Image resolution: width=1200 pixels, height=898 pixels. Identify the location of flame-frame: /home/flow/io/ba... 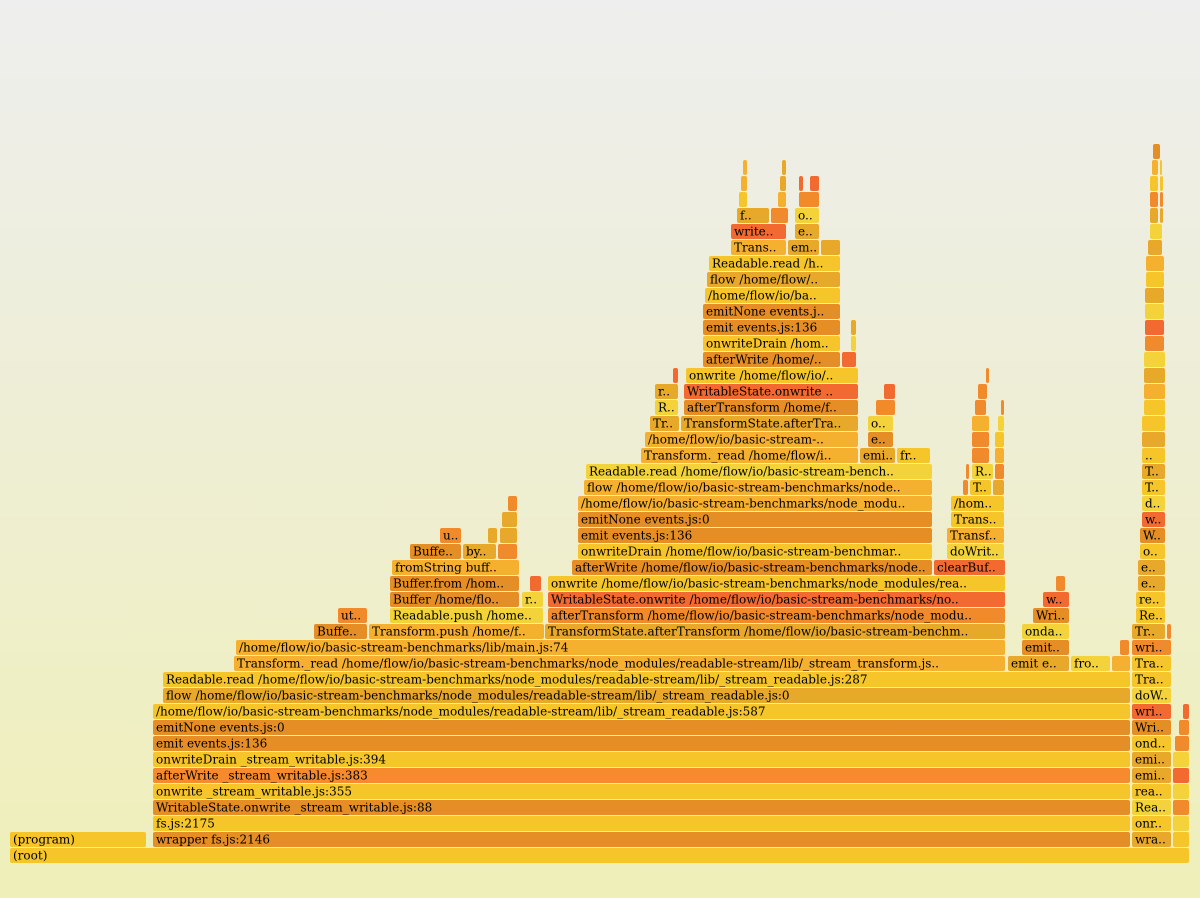
(772, 295).